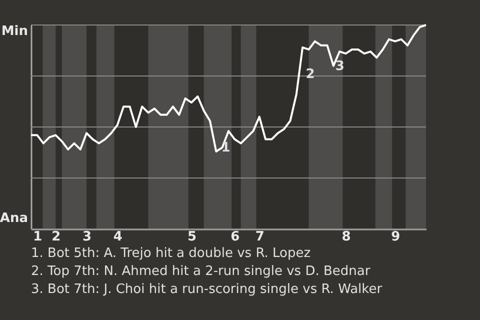 The width and height of the screenshot is (480, 320). I want to click on x-tick-label: 9, so click(395, 237).